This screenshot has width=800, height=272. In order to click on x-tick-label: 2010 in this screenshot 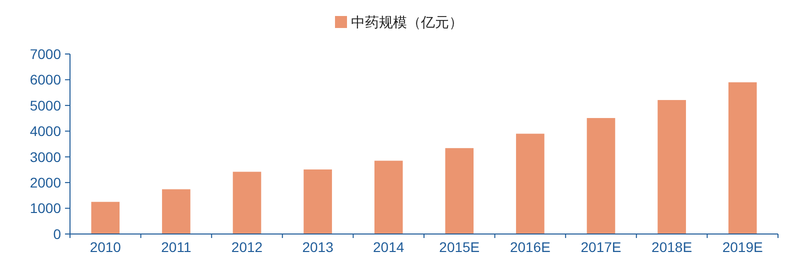, I will do `click(106, 247)`.